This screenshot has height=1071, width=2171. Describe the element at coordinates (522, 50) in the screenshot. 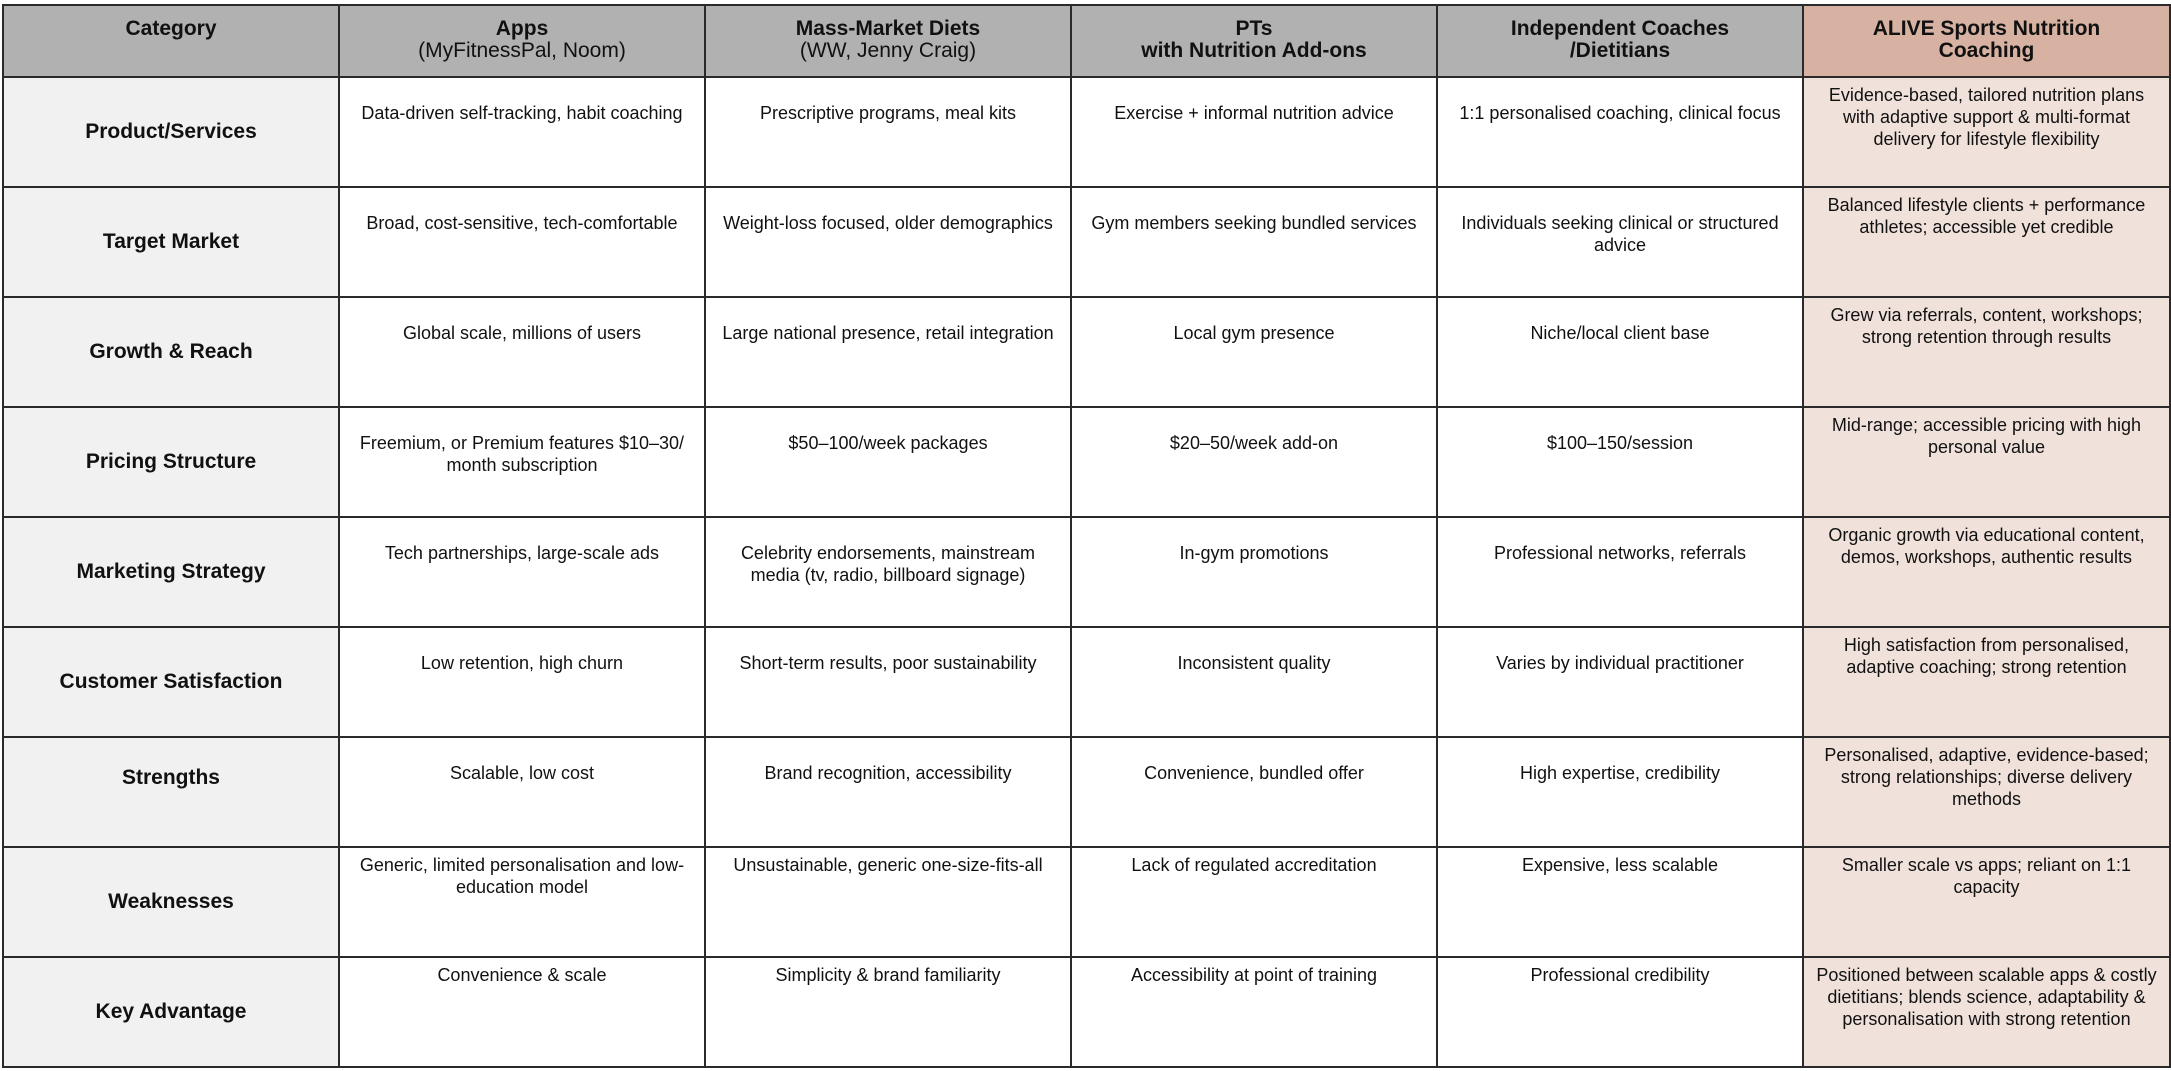

I see `header-apps-subtitle: (MyFitnessPal, Noom)` at that location.